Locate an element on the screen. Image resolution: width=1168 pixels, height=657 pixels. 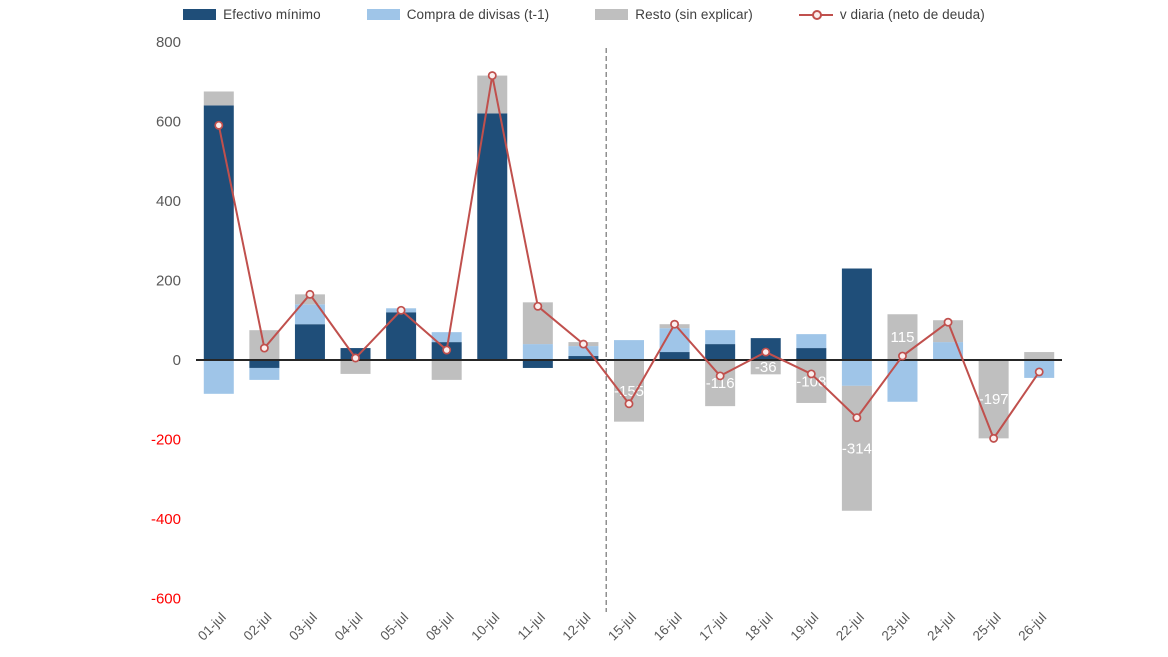
bar-segment-resto-26-jul is located at coordinates (1039, 356).